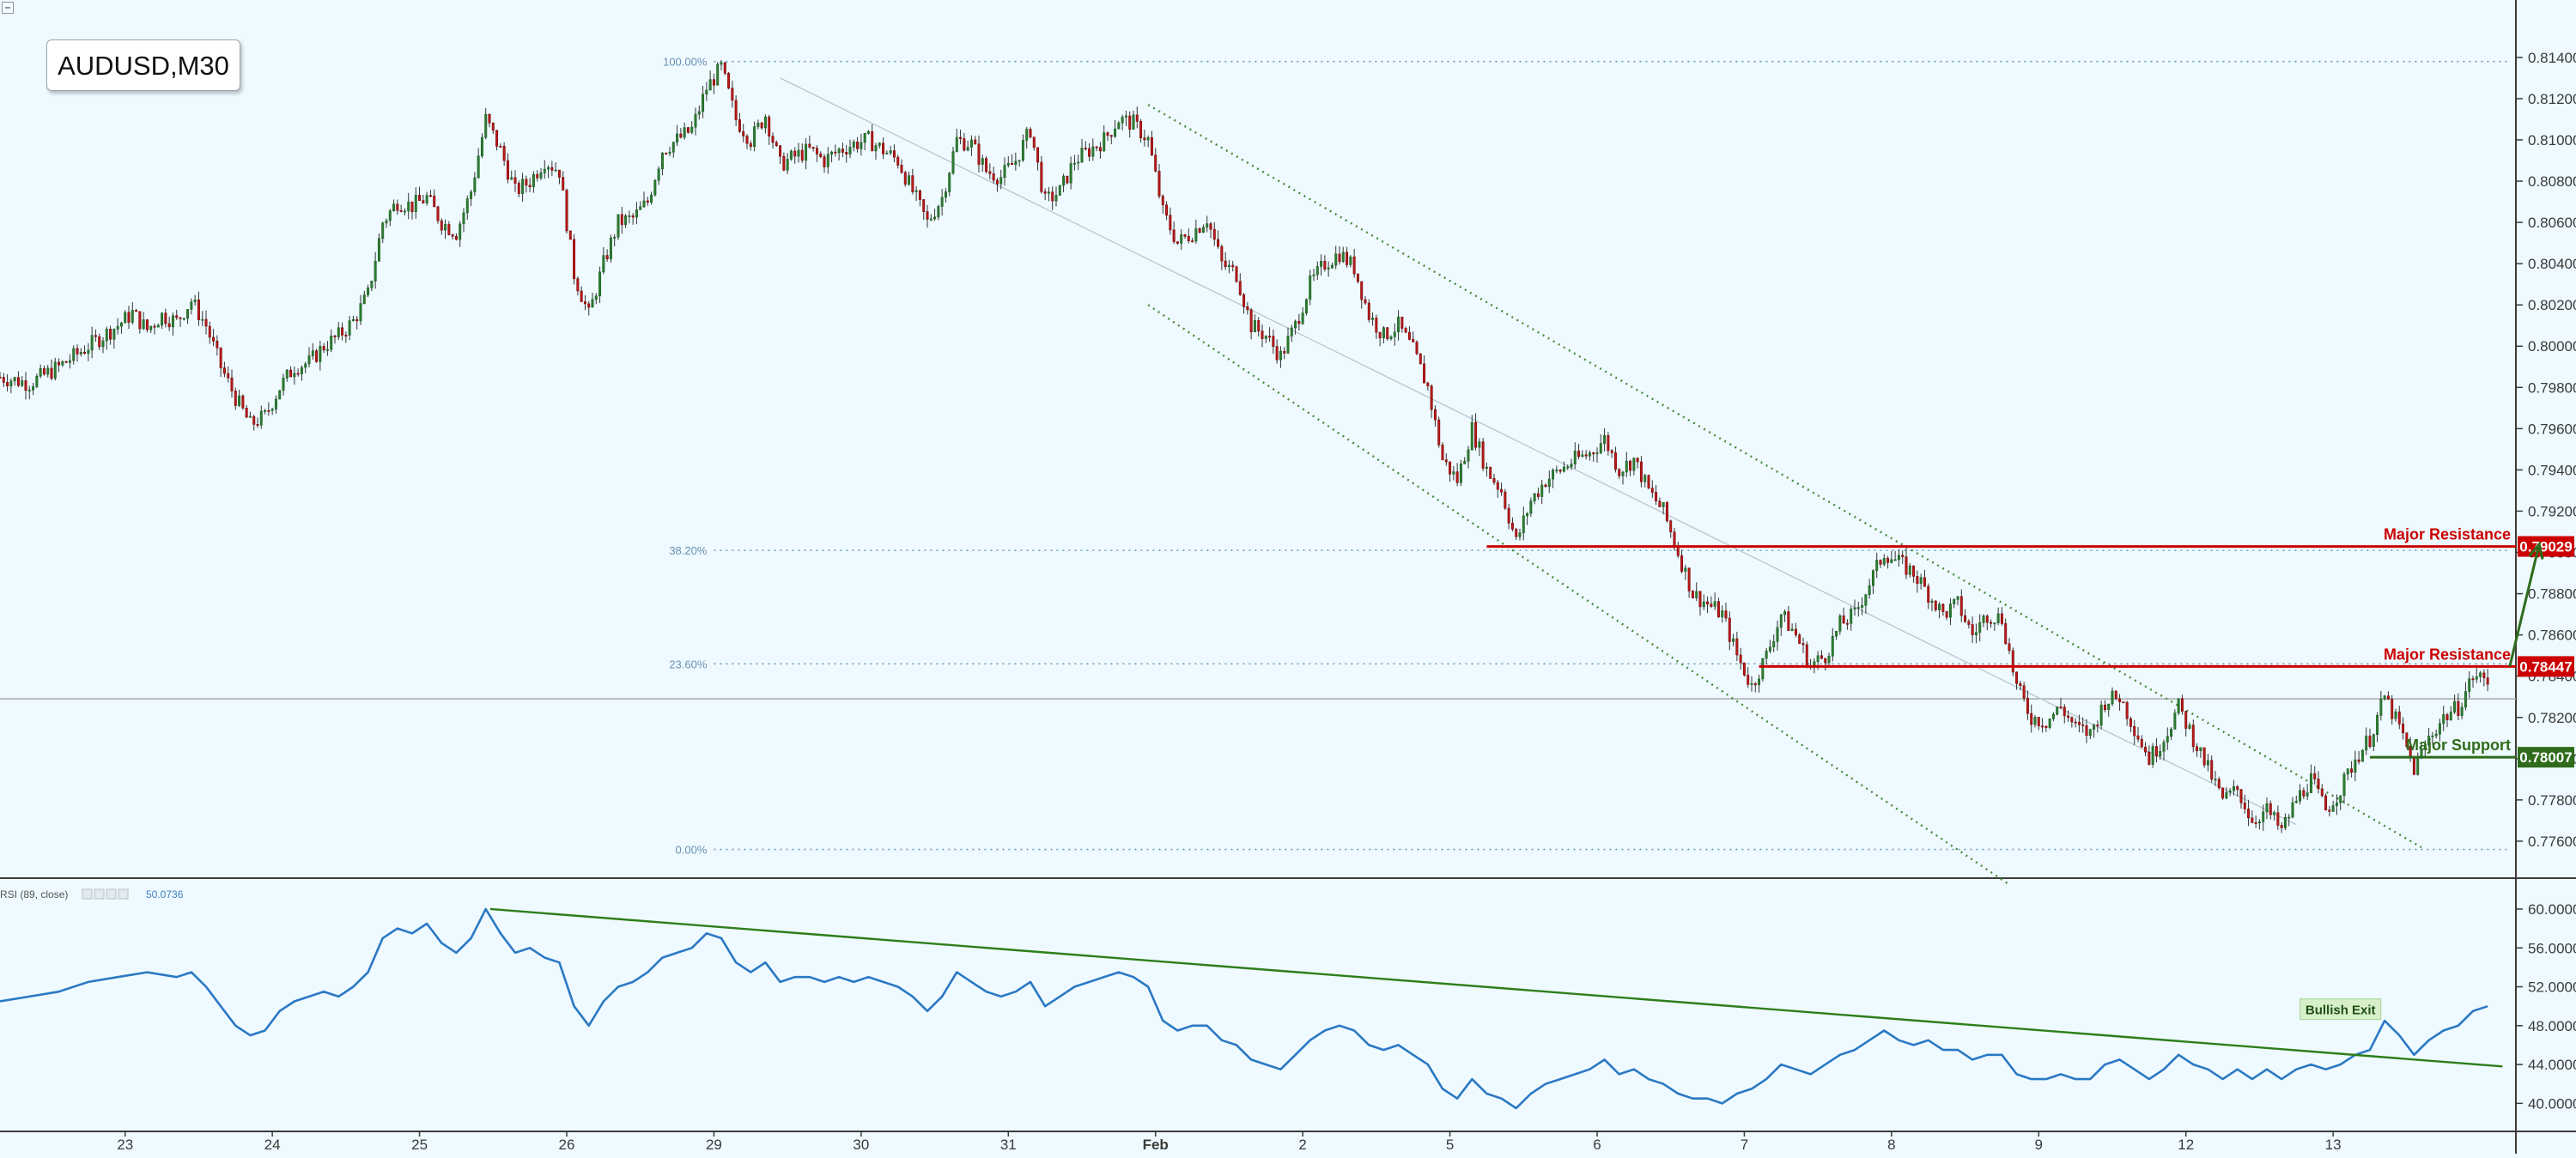 The width and height of the screenshot is (2576, 1158). I want to click on level-price-tag-label: 0.78447, so click(2545, 666).